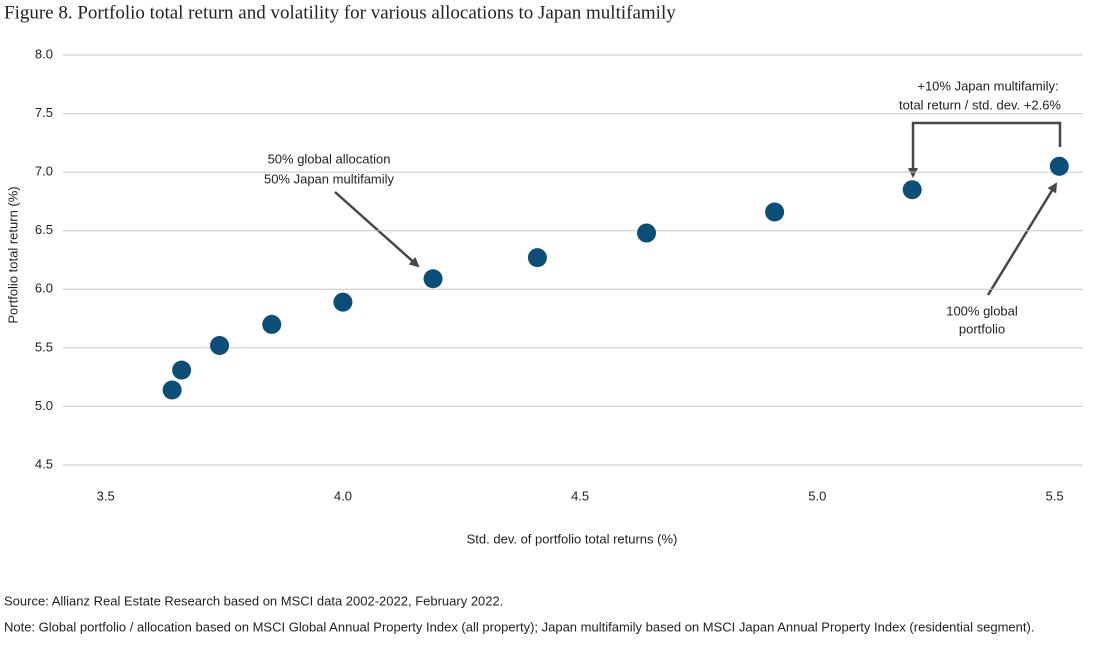 Image resolution: width=1100 pixels, height=645 pixels. What do you see at coordinates (329, 158) in the screenshot?
I see `annotation: 50% global allocation` at bounding box center [329, 158].